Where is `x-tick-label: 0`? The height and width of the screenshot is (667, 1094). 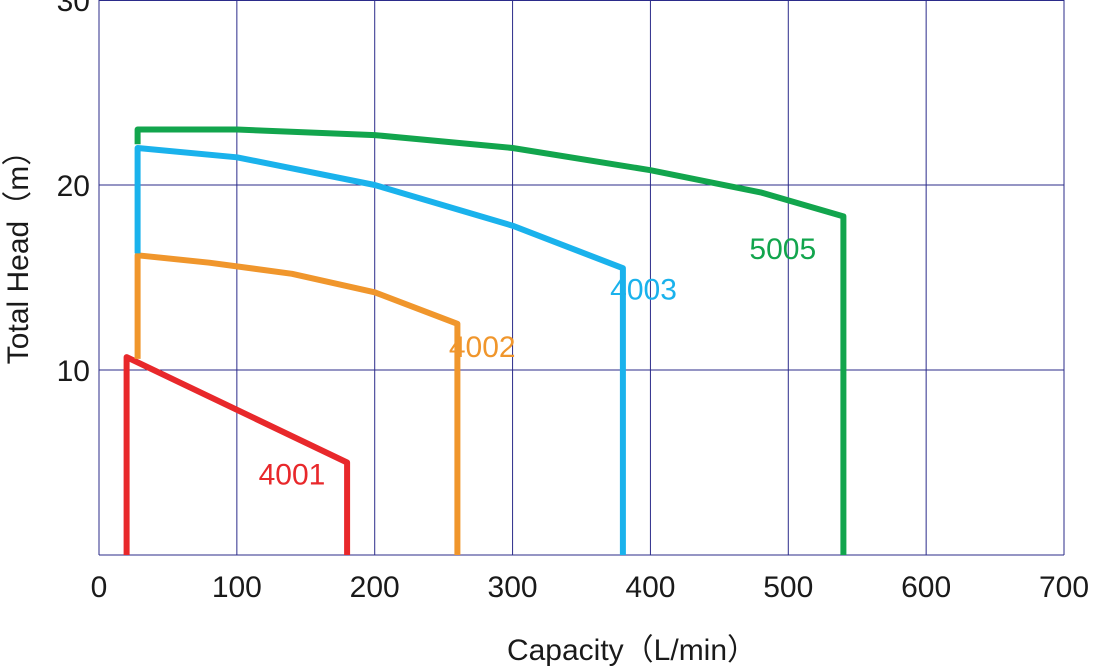
x-tick-label: 0 is located at coordinates (99, 587).